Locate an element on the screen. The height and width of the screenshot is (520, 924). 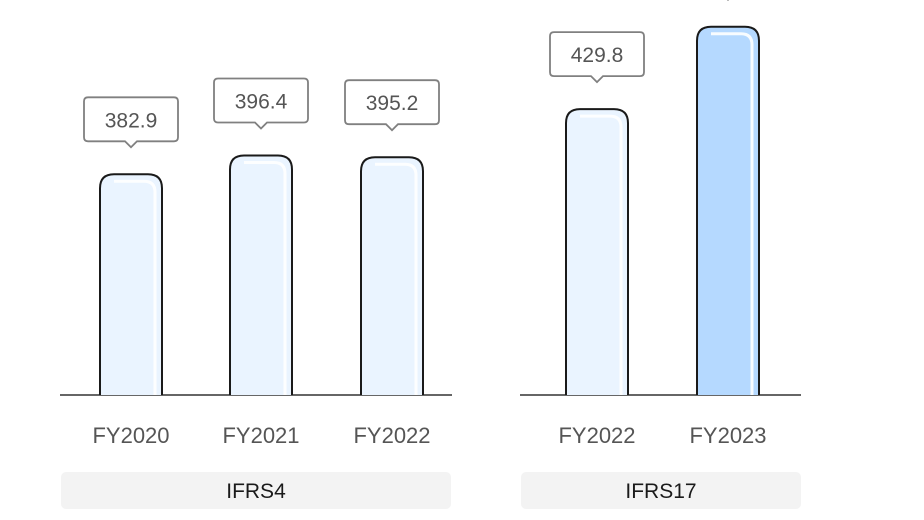
data-label: 395.2 is located at coordinates (392, 103).